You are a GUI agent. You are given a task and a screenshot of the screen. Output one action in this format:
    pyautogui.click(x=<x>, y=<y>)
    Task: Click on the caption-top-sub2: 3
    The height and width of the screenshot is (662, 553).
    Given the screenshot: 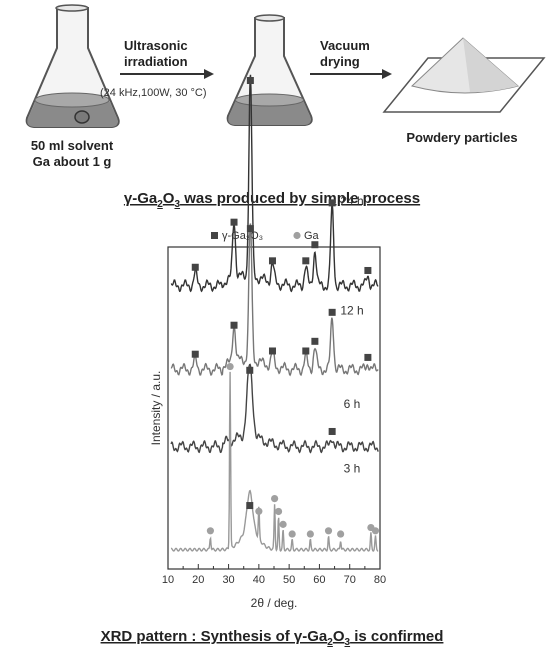 What is the action you would take?
    pyautogui.click(x=177, y=204)
    